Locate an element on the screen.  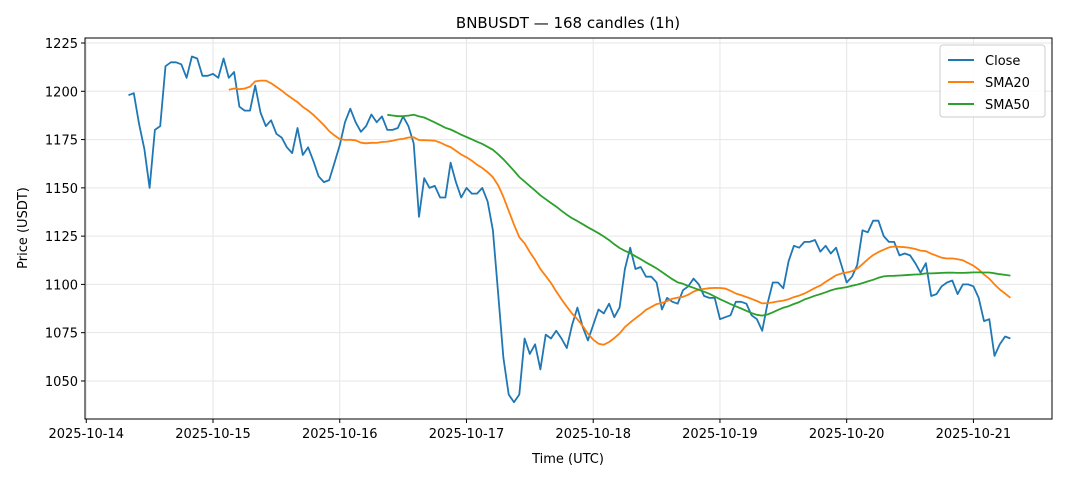
y-tick-label: 1150 is located at coordinates (61, 189).